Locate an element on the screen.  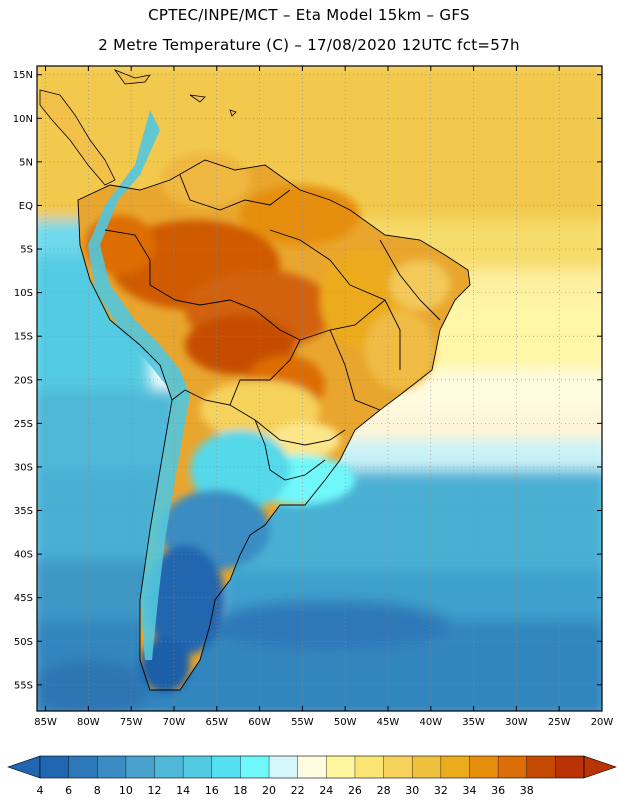
colorbar-label: 14 is located at coordinates (183, 790).